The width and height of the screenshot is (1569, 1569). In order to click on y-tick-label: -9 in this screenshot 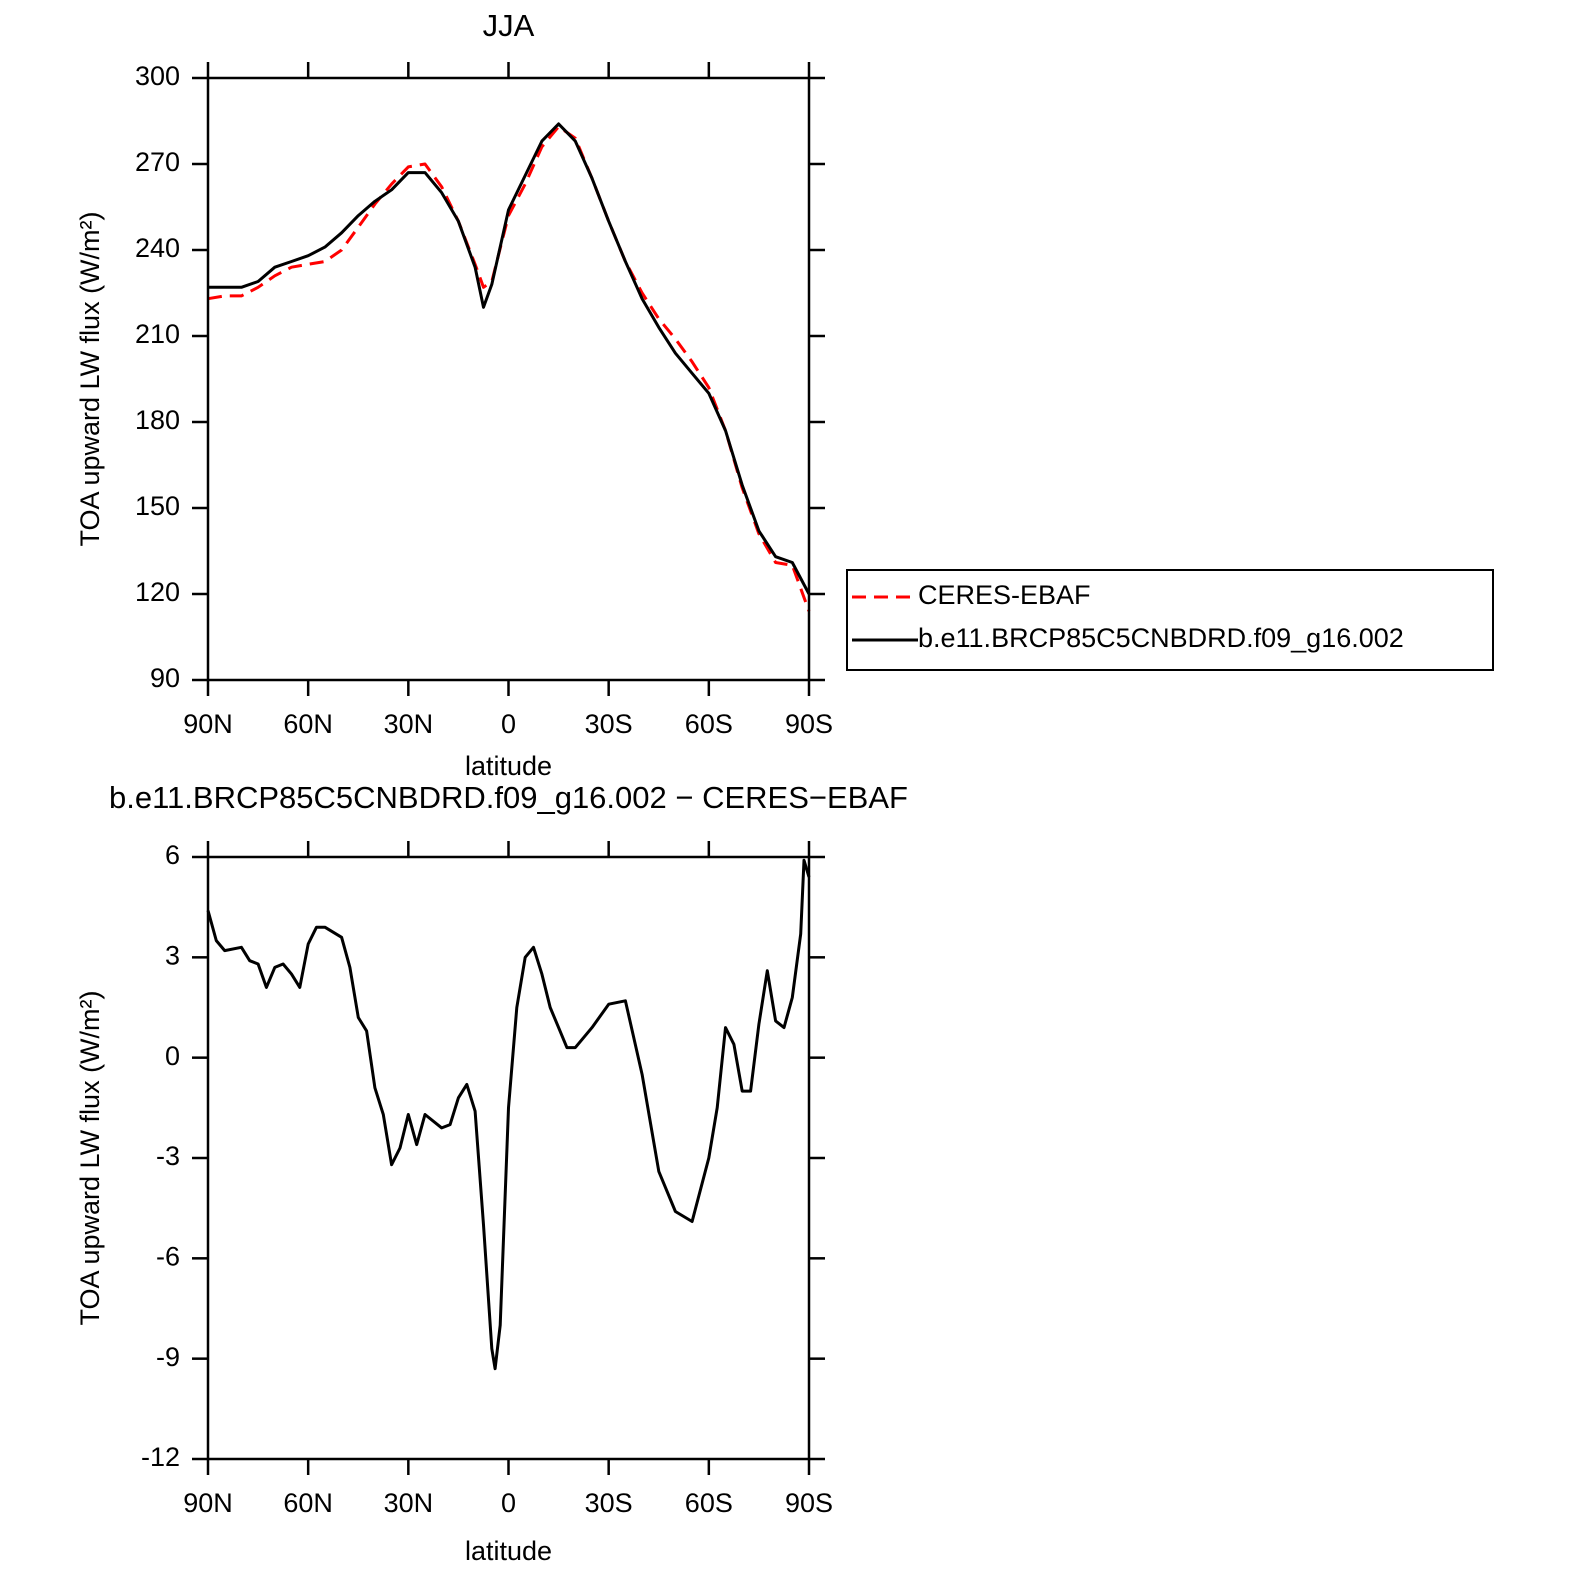, I will do `click(168, 1357)`.